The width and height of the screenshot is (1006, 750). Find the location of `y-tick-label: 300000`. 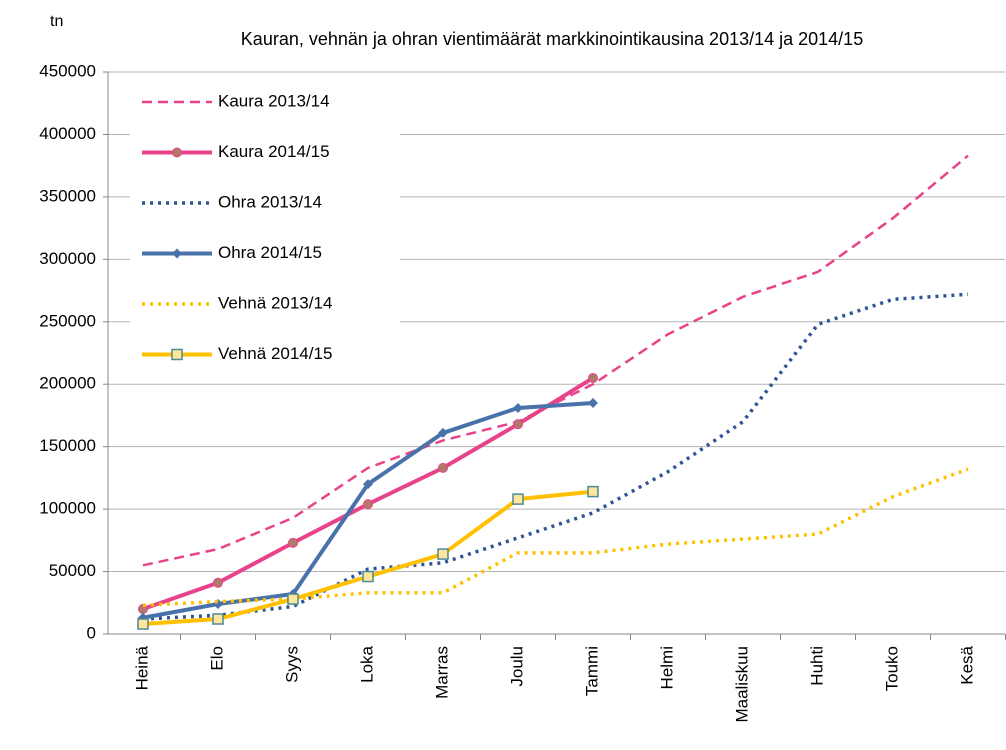

y-tick-label: 300000 is located at coordinates (67, 258).